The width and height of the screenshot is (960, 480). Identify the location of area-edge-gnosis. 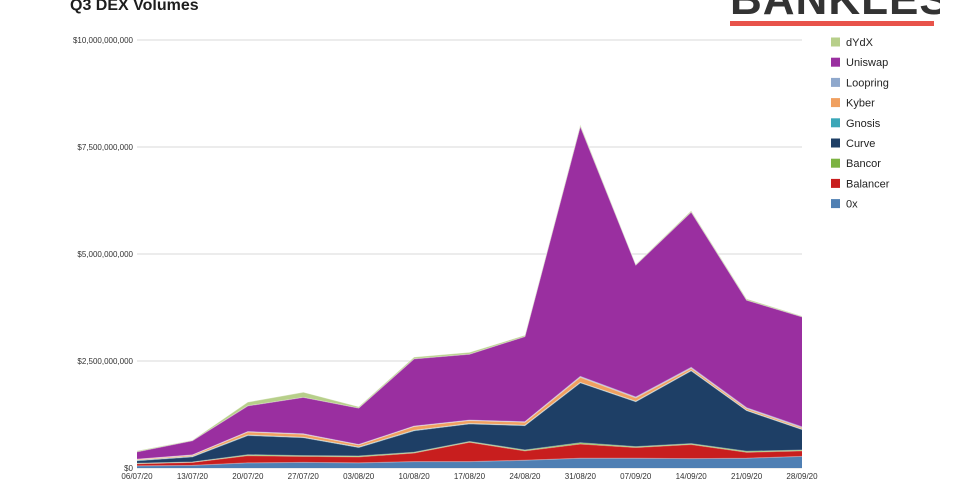
(469, 415).